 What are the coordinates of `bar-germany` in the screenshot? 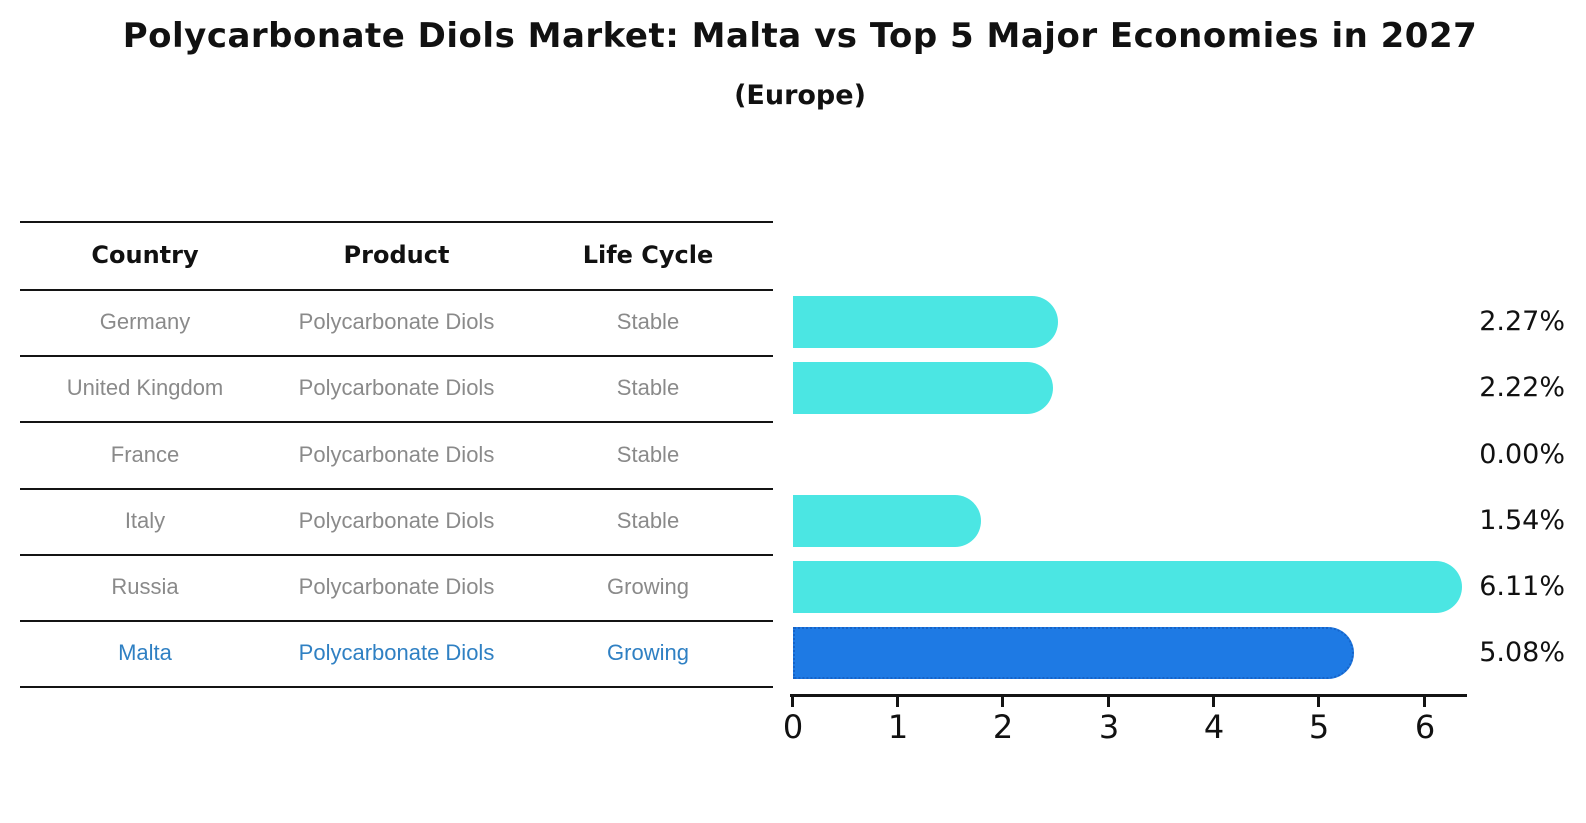 It's located at (925, 322).